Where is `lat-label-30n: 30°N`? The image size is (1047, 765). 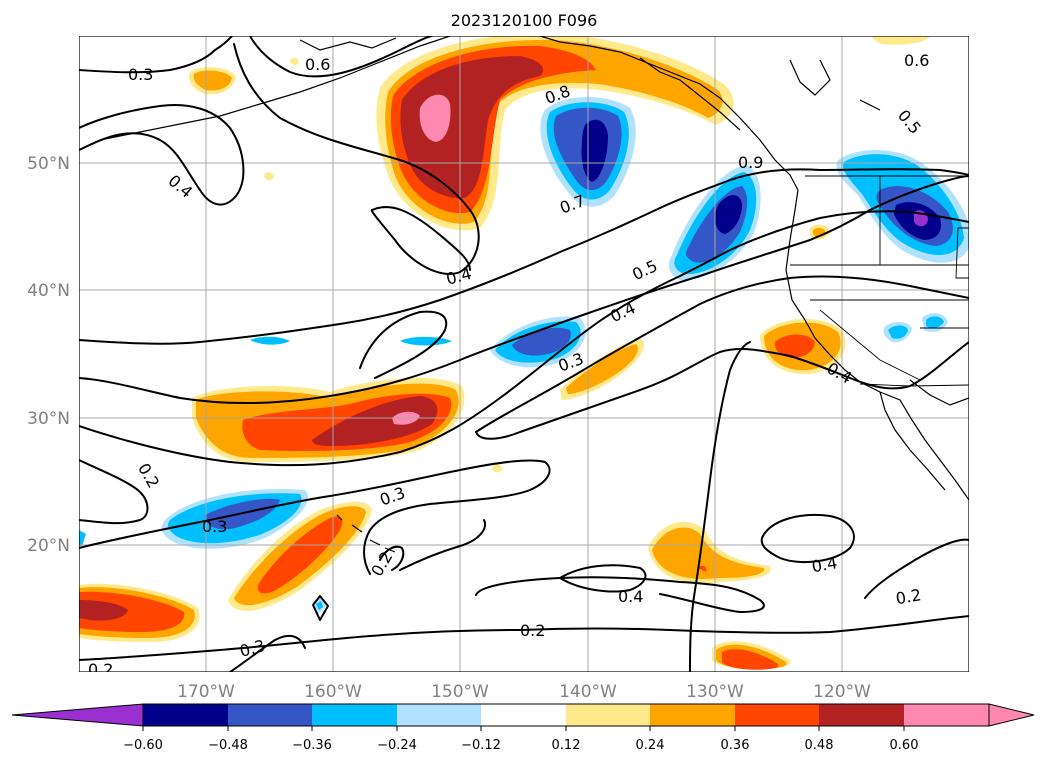 lat-label-30n: 30°N is located at coordinates (48, 419).